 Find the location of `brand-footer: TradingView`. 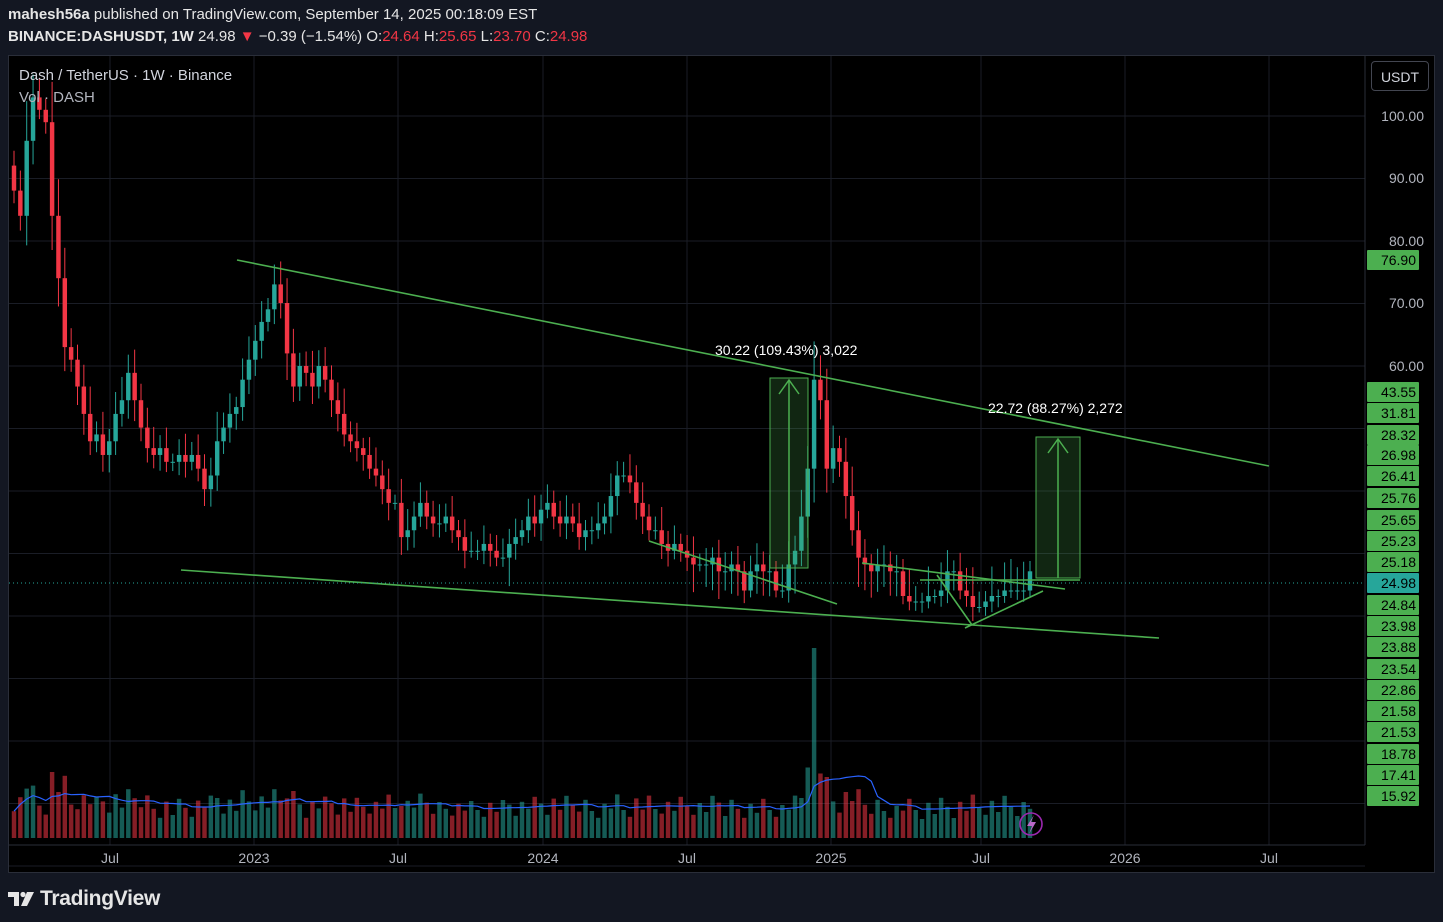

brand-footer: TradingView is located at coordinates (84, 899).